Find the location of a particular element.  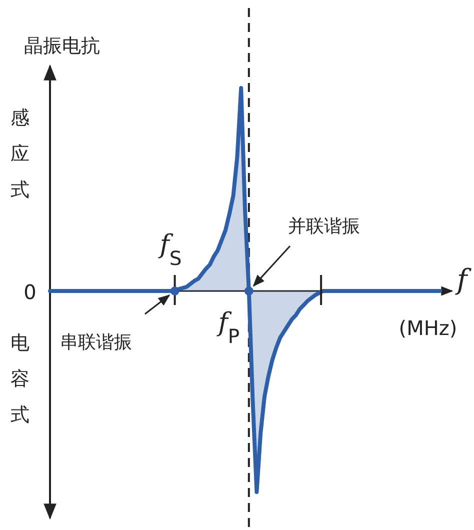

annotation: f$_{S}$ is located at coordinates (170, 250).